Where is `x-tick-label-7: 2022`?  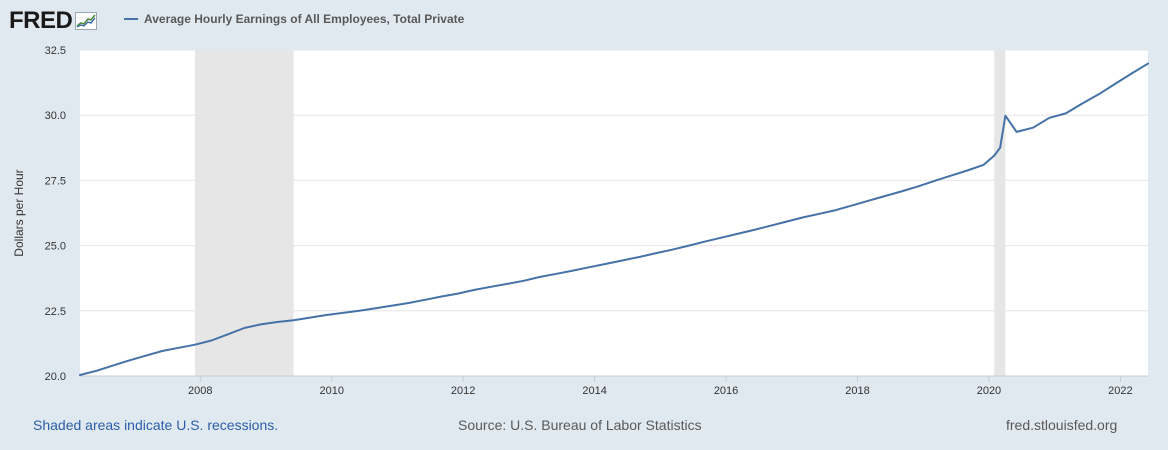
x-tick-label-7: 2022 is located at coordinates (1120, 391).